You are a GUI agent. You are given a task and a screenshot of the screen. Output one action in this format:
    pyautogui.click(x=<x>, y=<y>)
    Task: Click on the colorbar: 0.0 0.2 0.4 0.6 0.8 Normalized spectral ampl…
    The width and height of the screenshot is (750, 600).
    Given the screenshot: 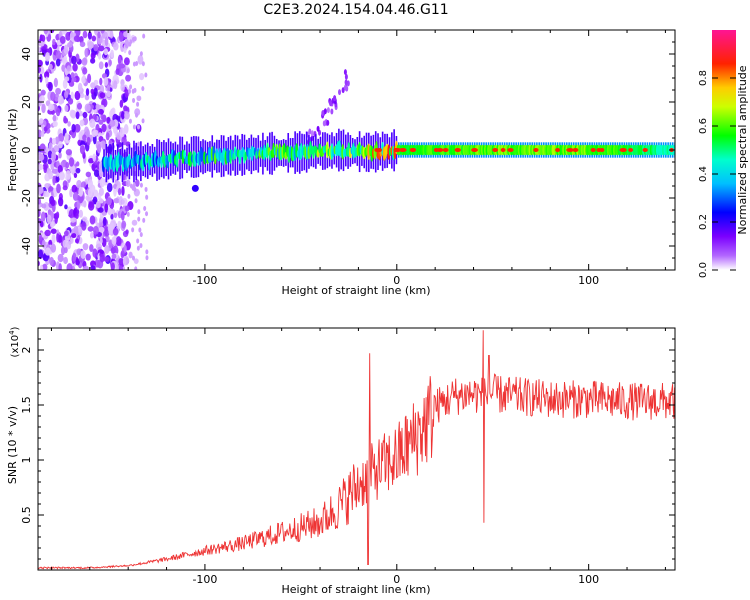 What is the action you would take?
    pyautogui.click(x=723, y=154)
    